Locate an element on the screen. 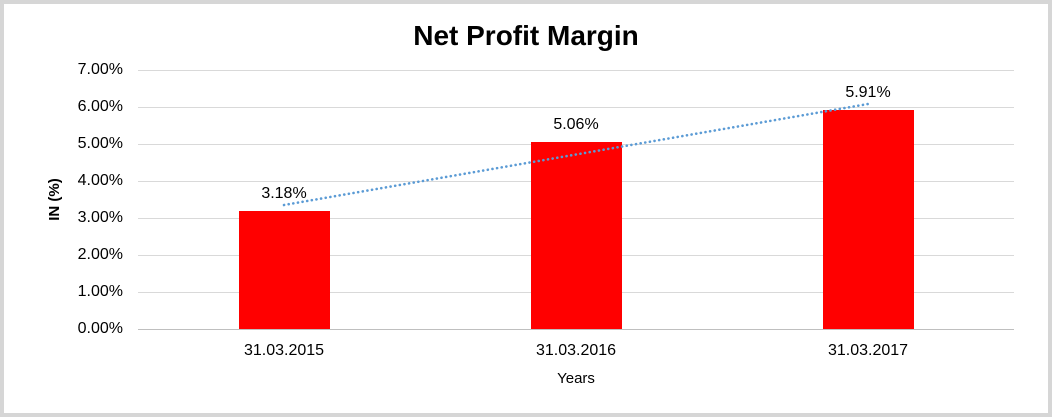  y-tick-label: 6.00% is located at coordinates (100, 106).